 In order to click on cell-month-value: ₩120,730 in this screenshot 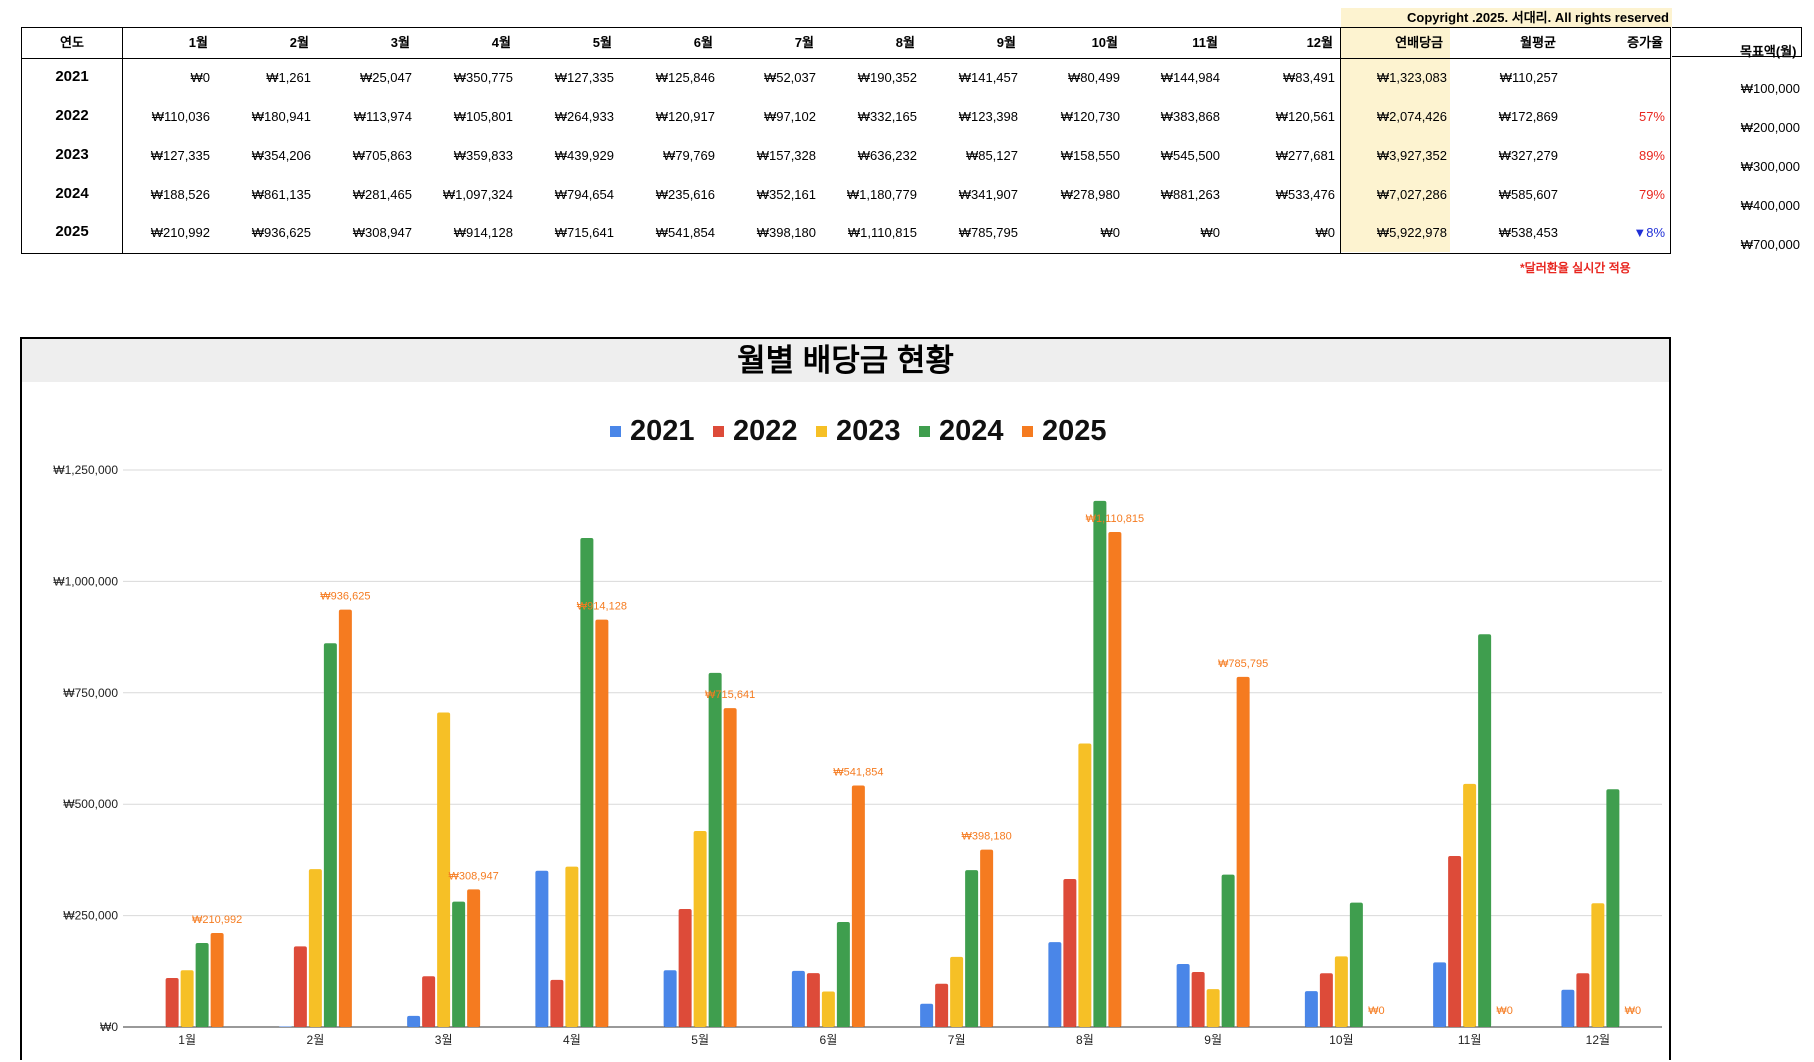, I will do `click(1090, 116)`.